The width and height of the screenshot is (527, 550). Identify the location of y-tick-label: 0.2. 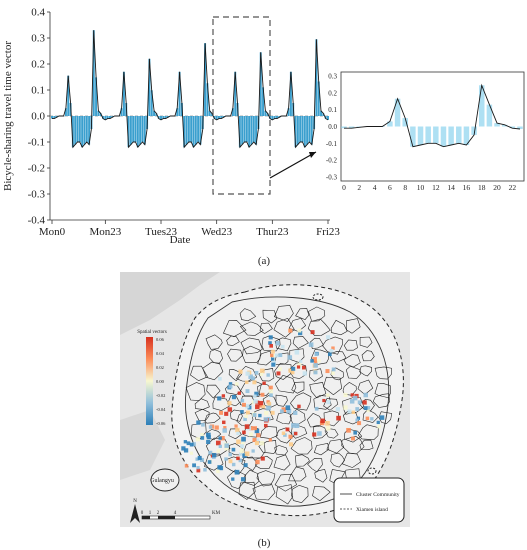
(38, 65).